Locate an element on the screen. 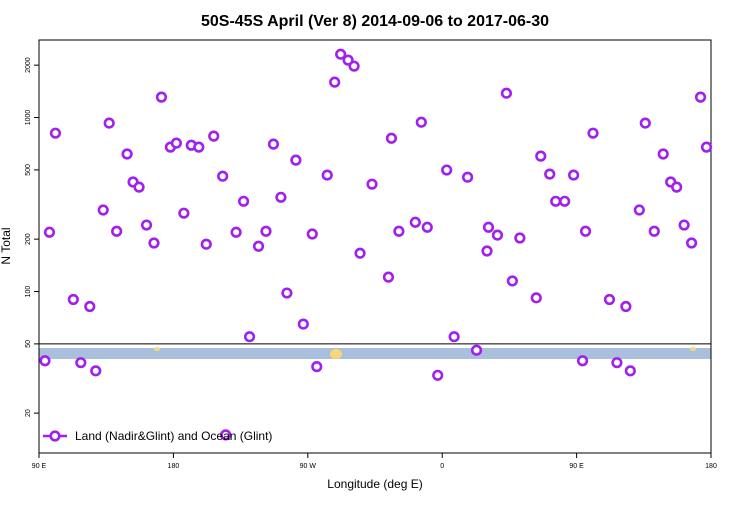 The height and width of the screenshot is (505, 750). y-tick-label: 50 is located at coordinates (28, 344).